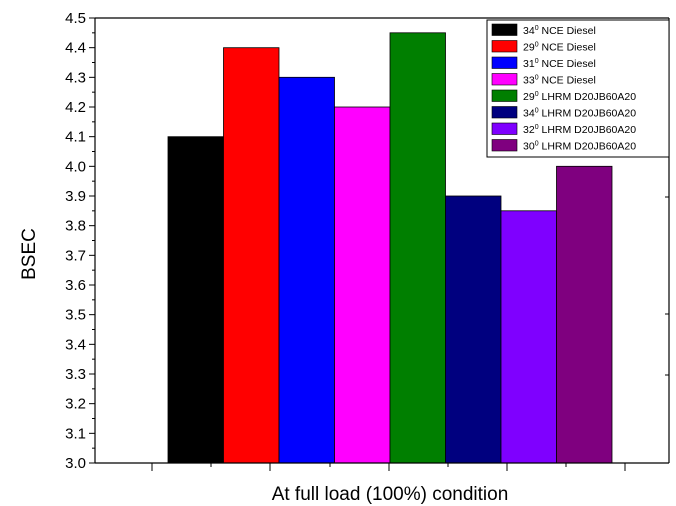 This screenshot has height=506, width=676. What do you see at coordinates (75, 77) in the screenshot?
I see `y-tick-label-14: 4.3` at bounding box center [75, 77].